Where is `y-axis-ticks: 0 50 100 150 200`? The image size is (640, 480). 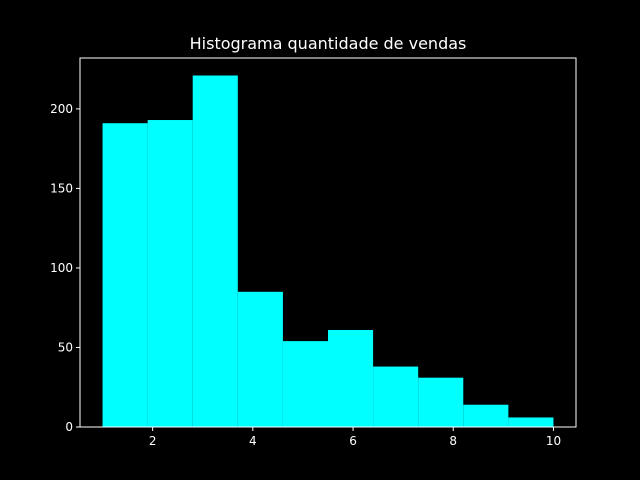 y-axis-ticks: 0 50 100 150 200 is located at coordinates (65, 268).